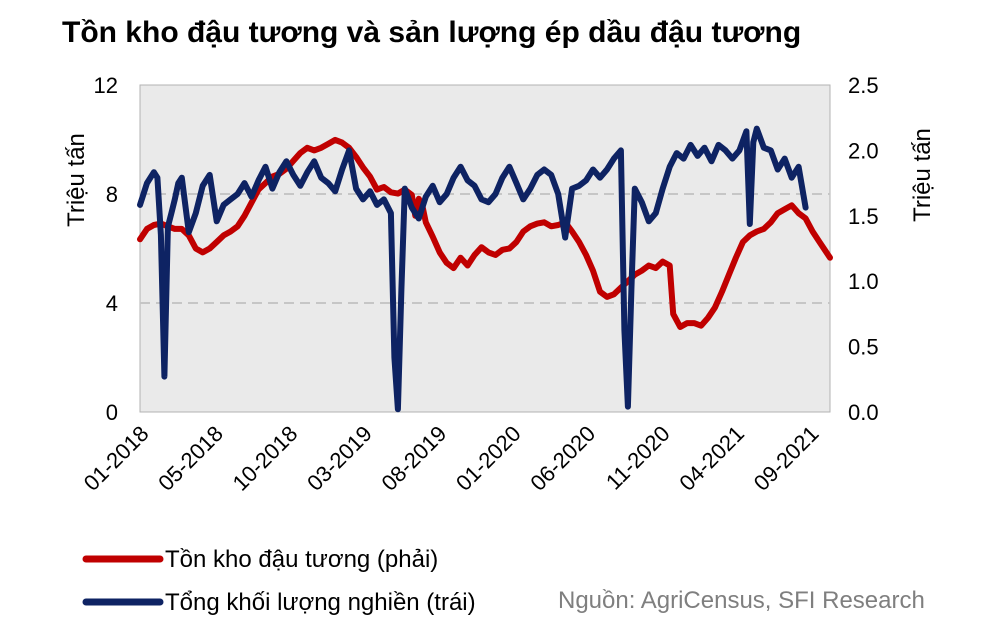 This screenshot has width=998, height=640. What do you see at coordinates (863, 216) in the screenshot?
I see `right-tick-label: 1.5` at bounding box center [863, 216].